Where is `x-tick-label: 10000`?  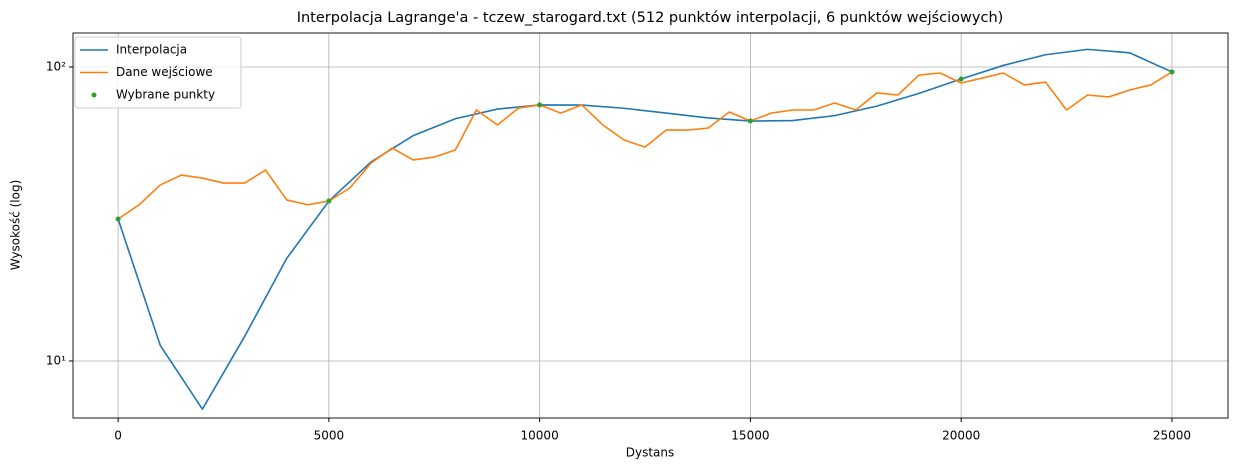 x-tick-label: 10000 is located at coordinates (540, 436).